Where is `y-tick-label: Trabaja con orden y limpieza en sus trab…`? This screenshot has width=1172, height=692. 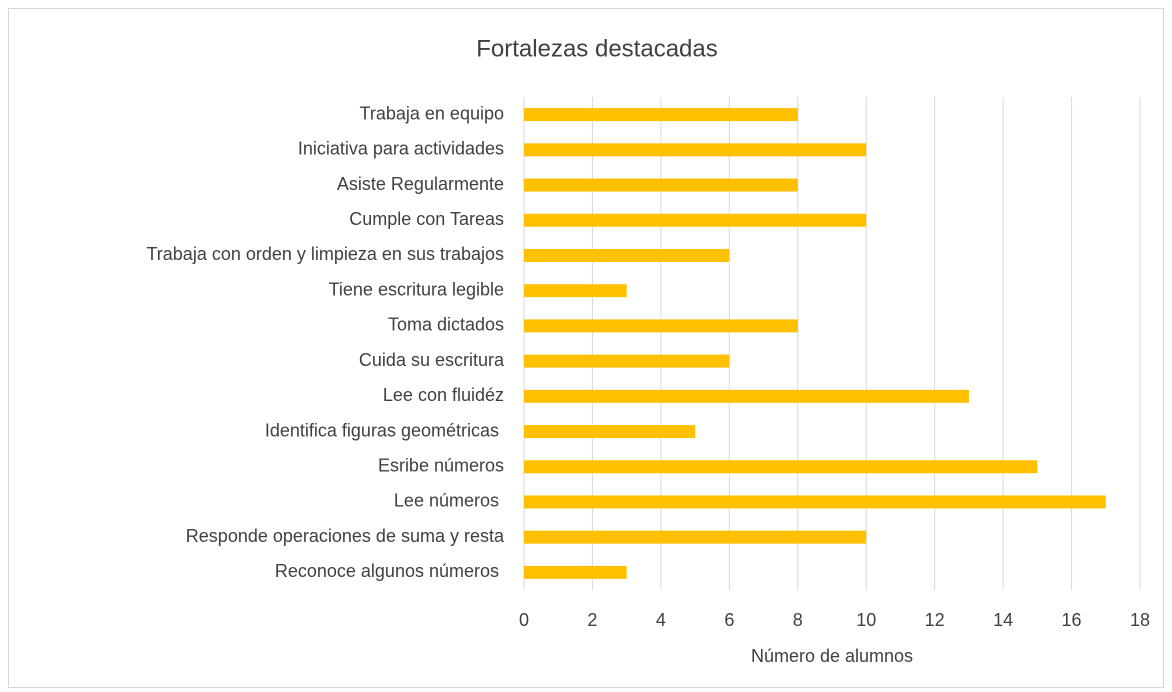 y-tick-label: Trabaja con orden y limpieza en sus trab… is located at coordinates (325, 254).